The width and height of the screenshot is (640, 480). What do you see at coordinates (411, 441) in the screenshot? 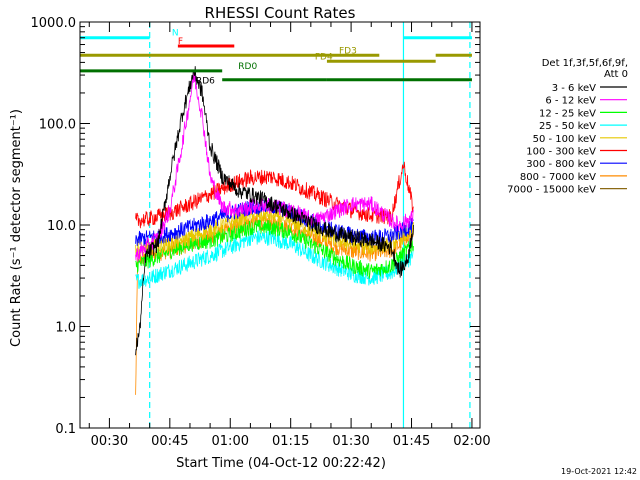
I see `x-tick-label-5: 01:45` at bounding box center [411, 441].